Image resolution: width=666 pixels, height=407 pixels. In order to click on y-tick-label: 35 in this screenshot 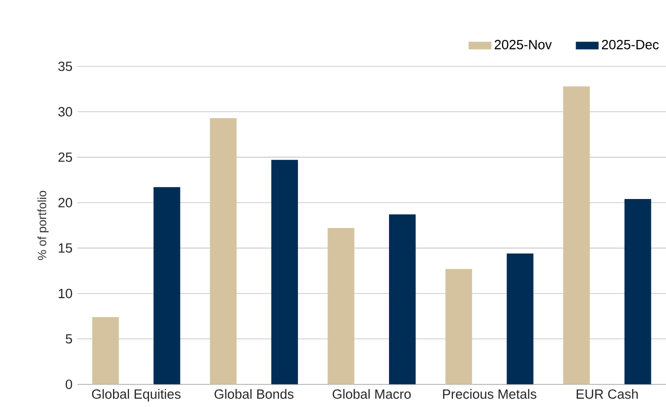, I will do `click(65, 67)`.